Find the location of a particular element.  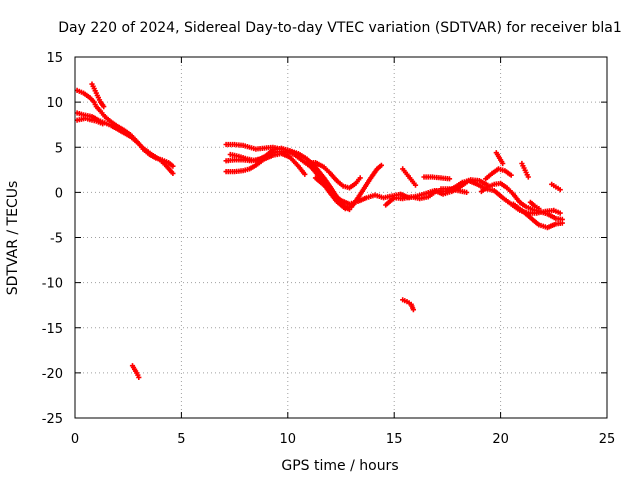

y-tick-label: 10 is located at coordinates (54, 103).